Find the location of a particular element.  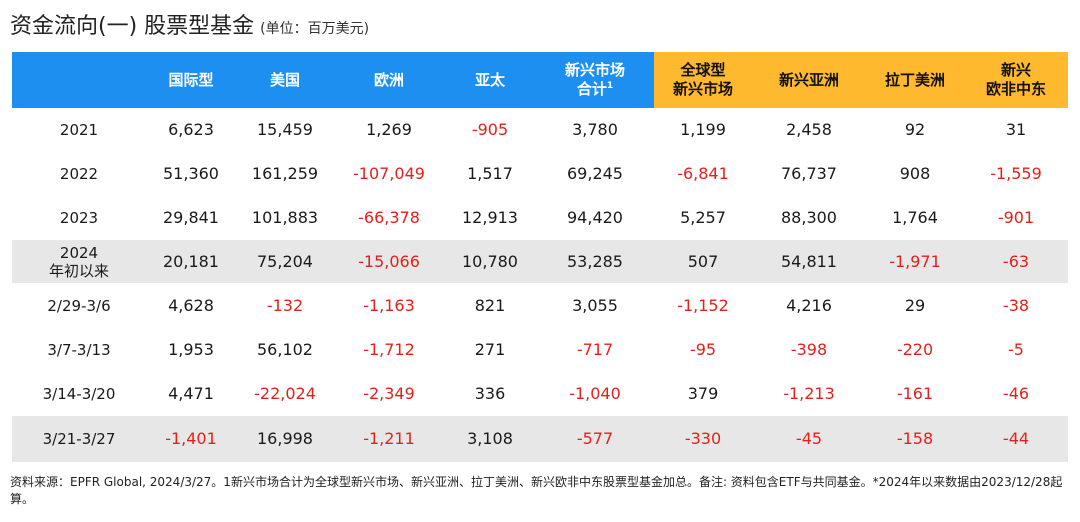

table-cell: -38 is located at coordinates (1016, 305).